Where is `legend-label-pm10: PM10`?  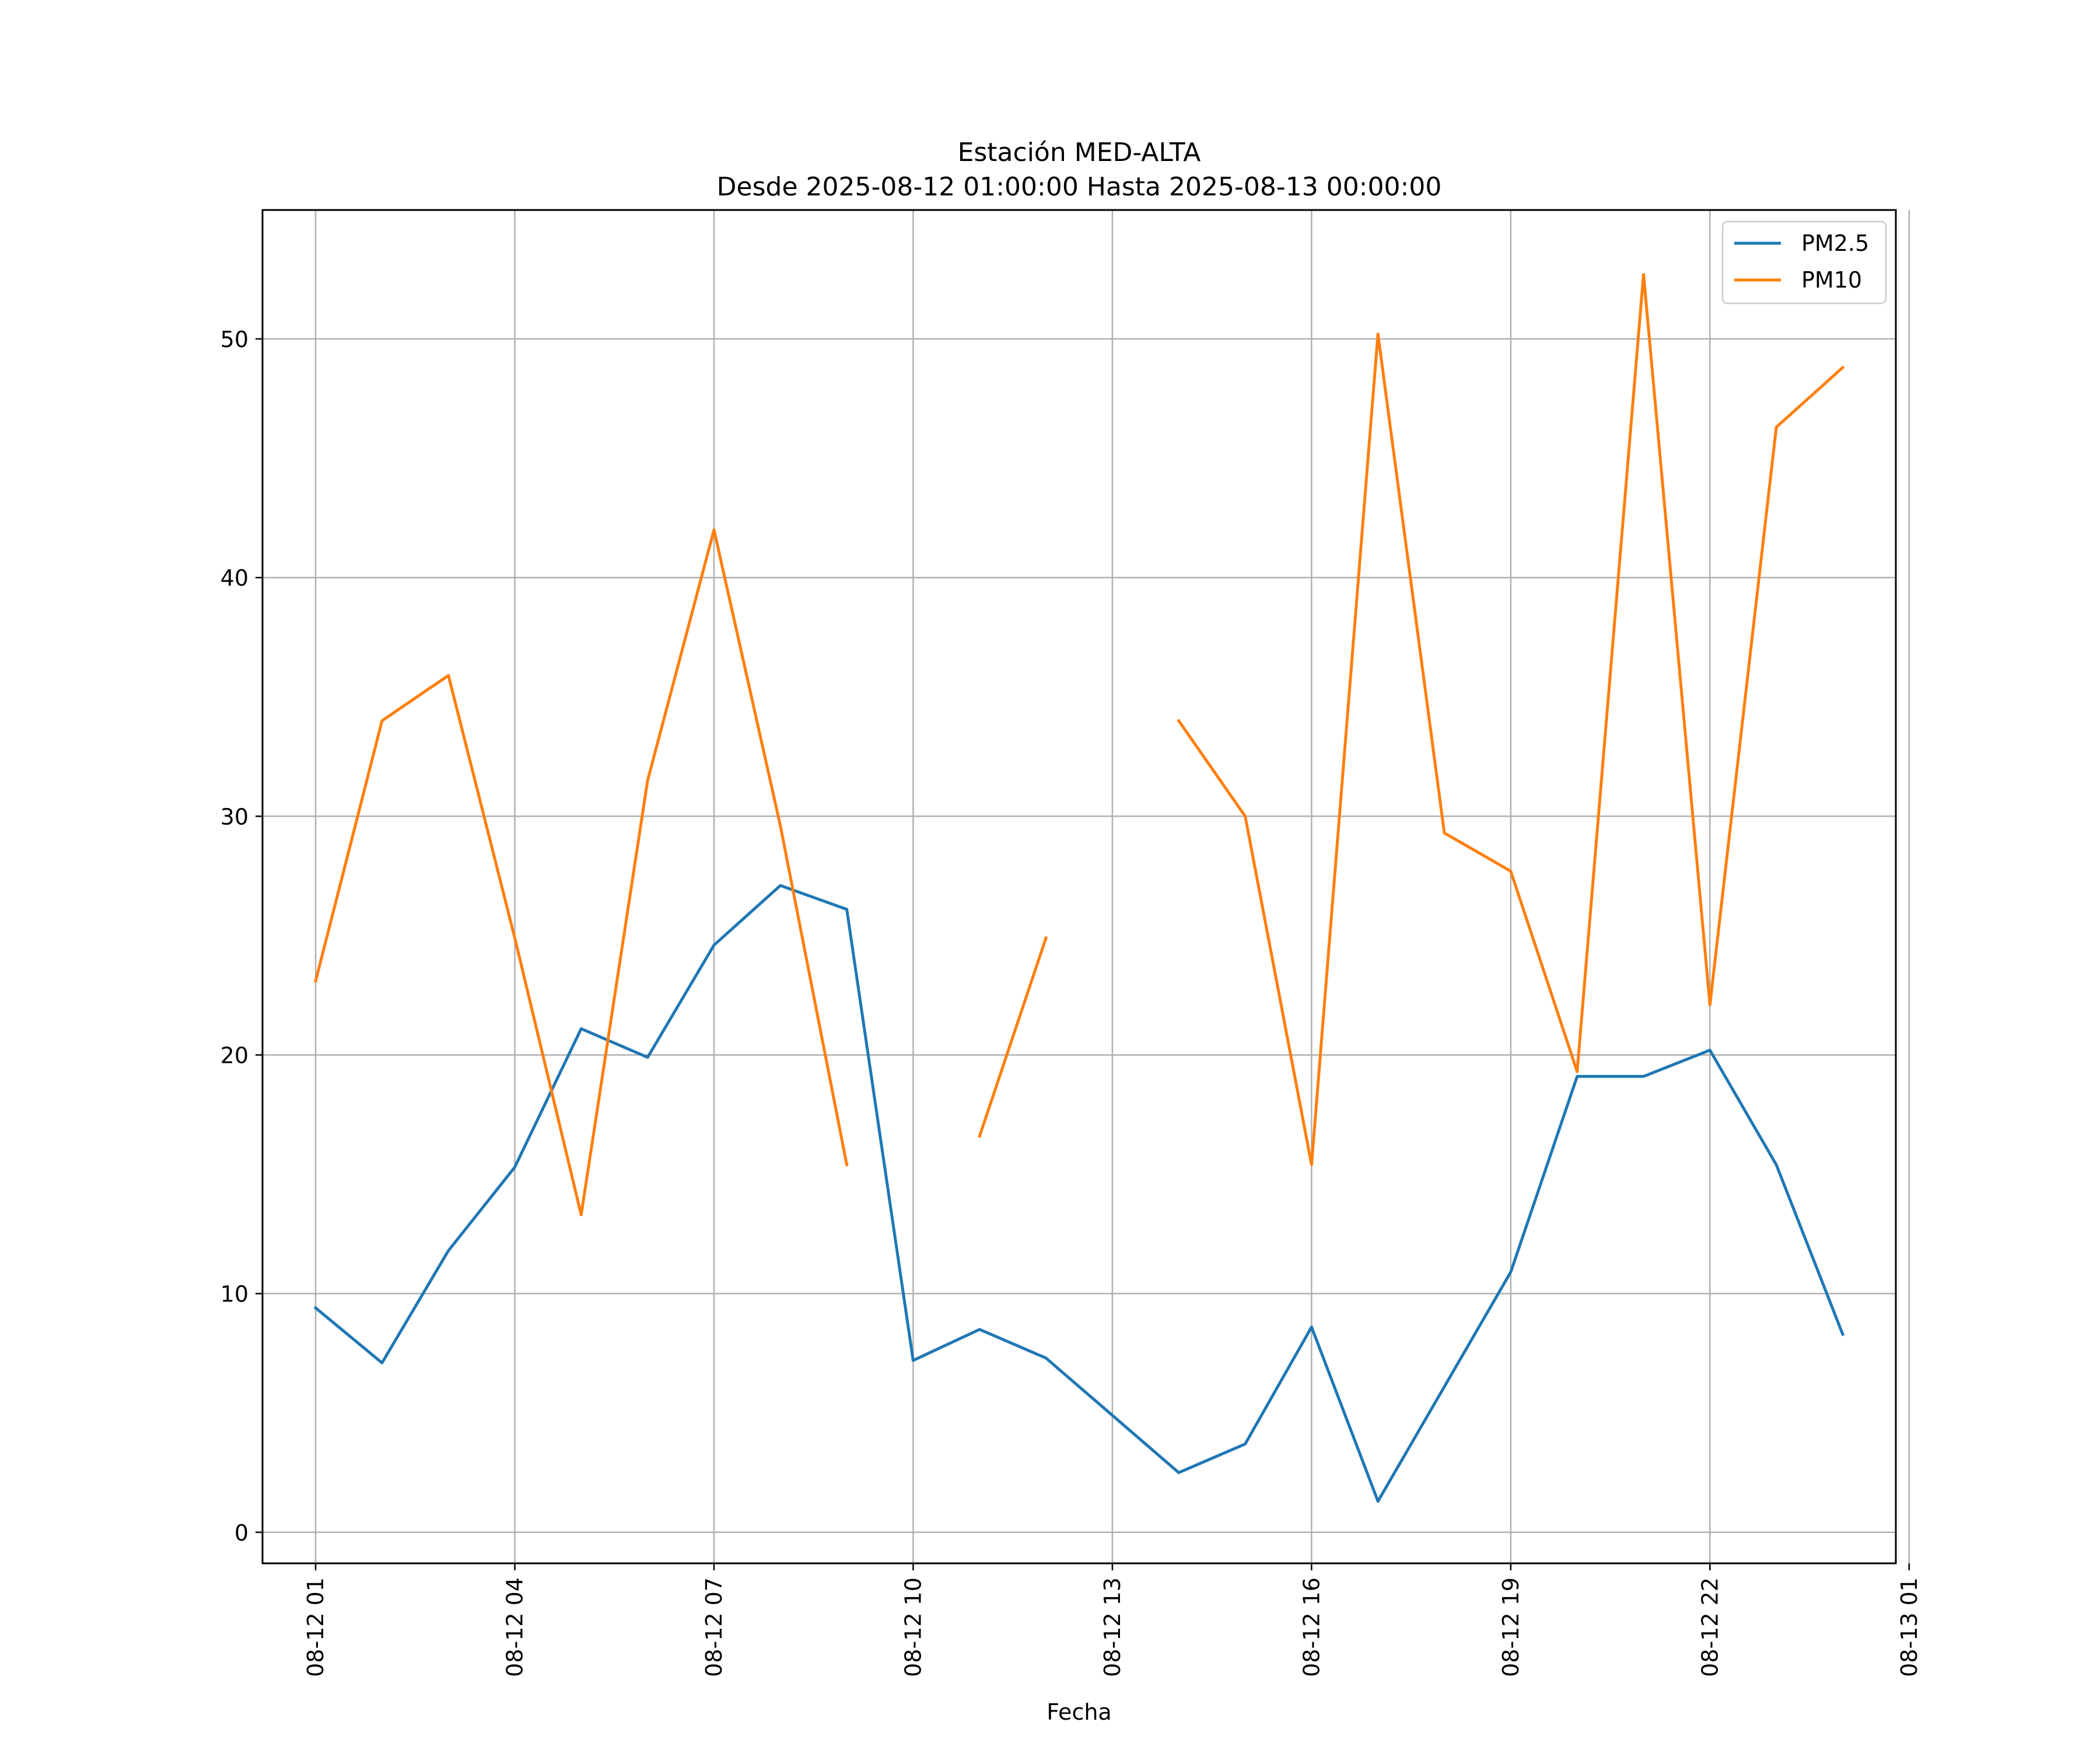 legend-label-pm10: PM10 is located at coordinates (1831, 280).